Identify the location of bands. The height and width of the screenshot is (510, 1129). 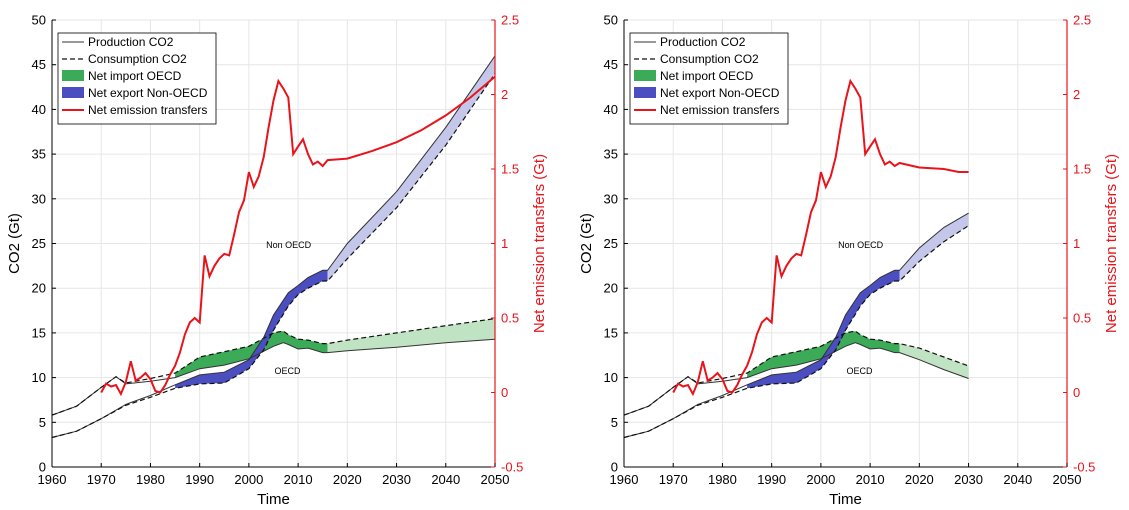
(858, 301).